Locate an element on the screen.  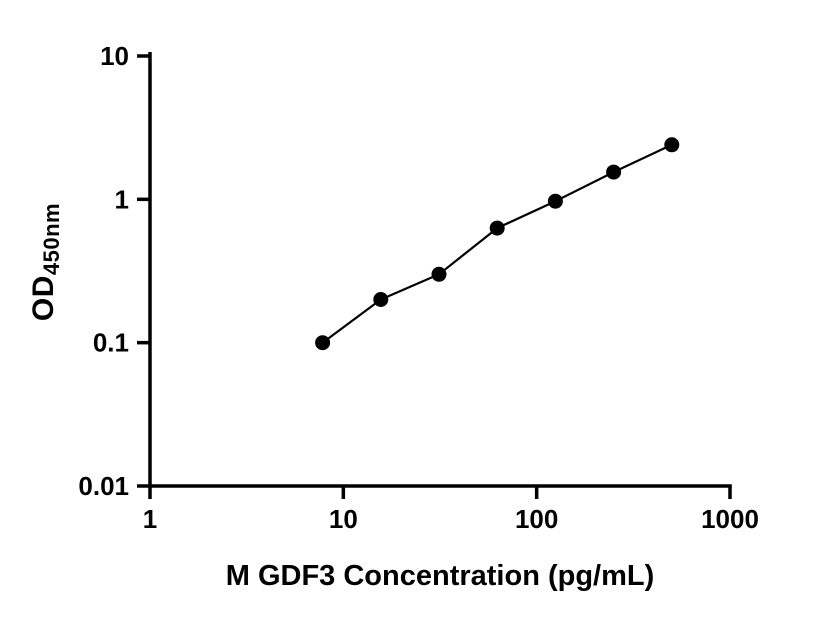
y-tick-label: 10 is located at coordinates (114, 56).